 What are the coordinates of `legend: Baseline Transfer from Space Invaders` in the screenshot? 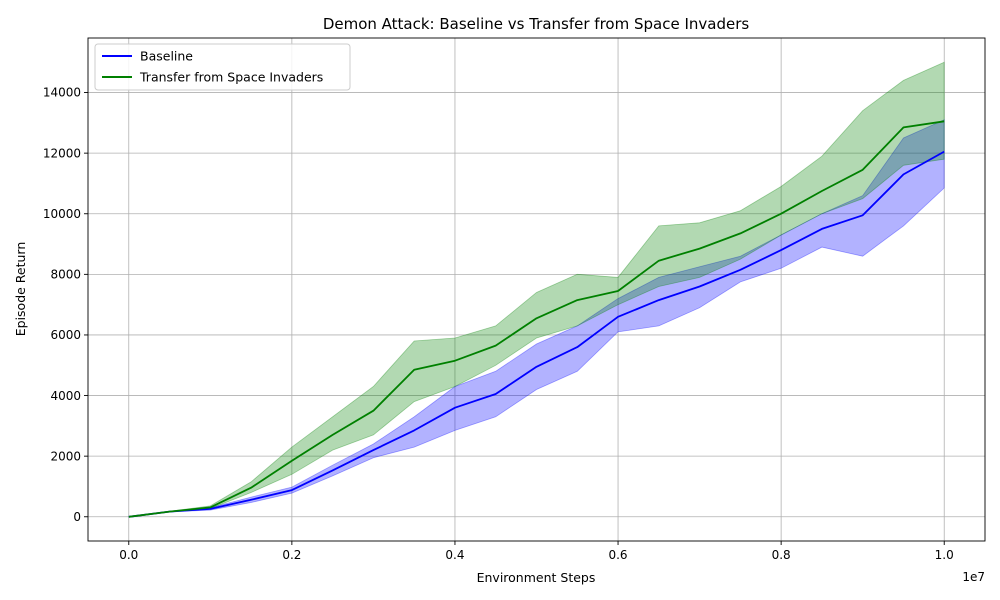 It's located at (222, 67).